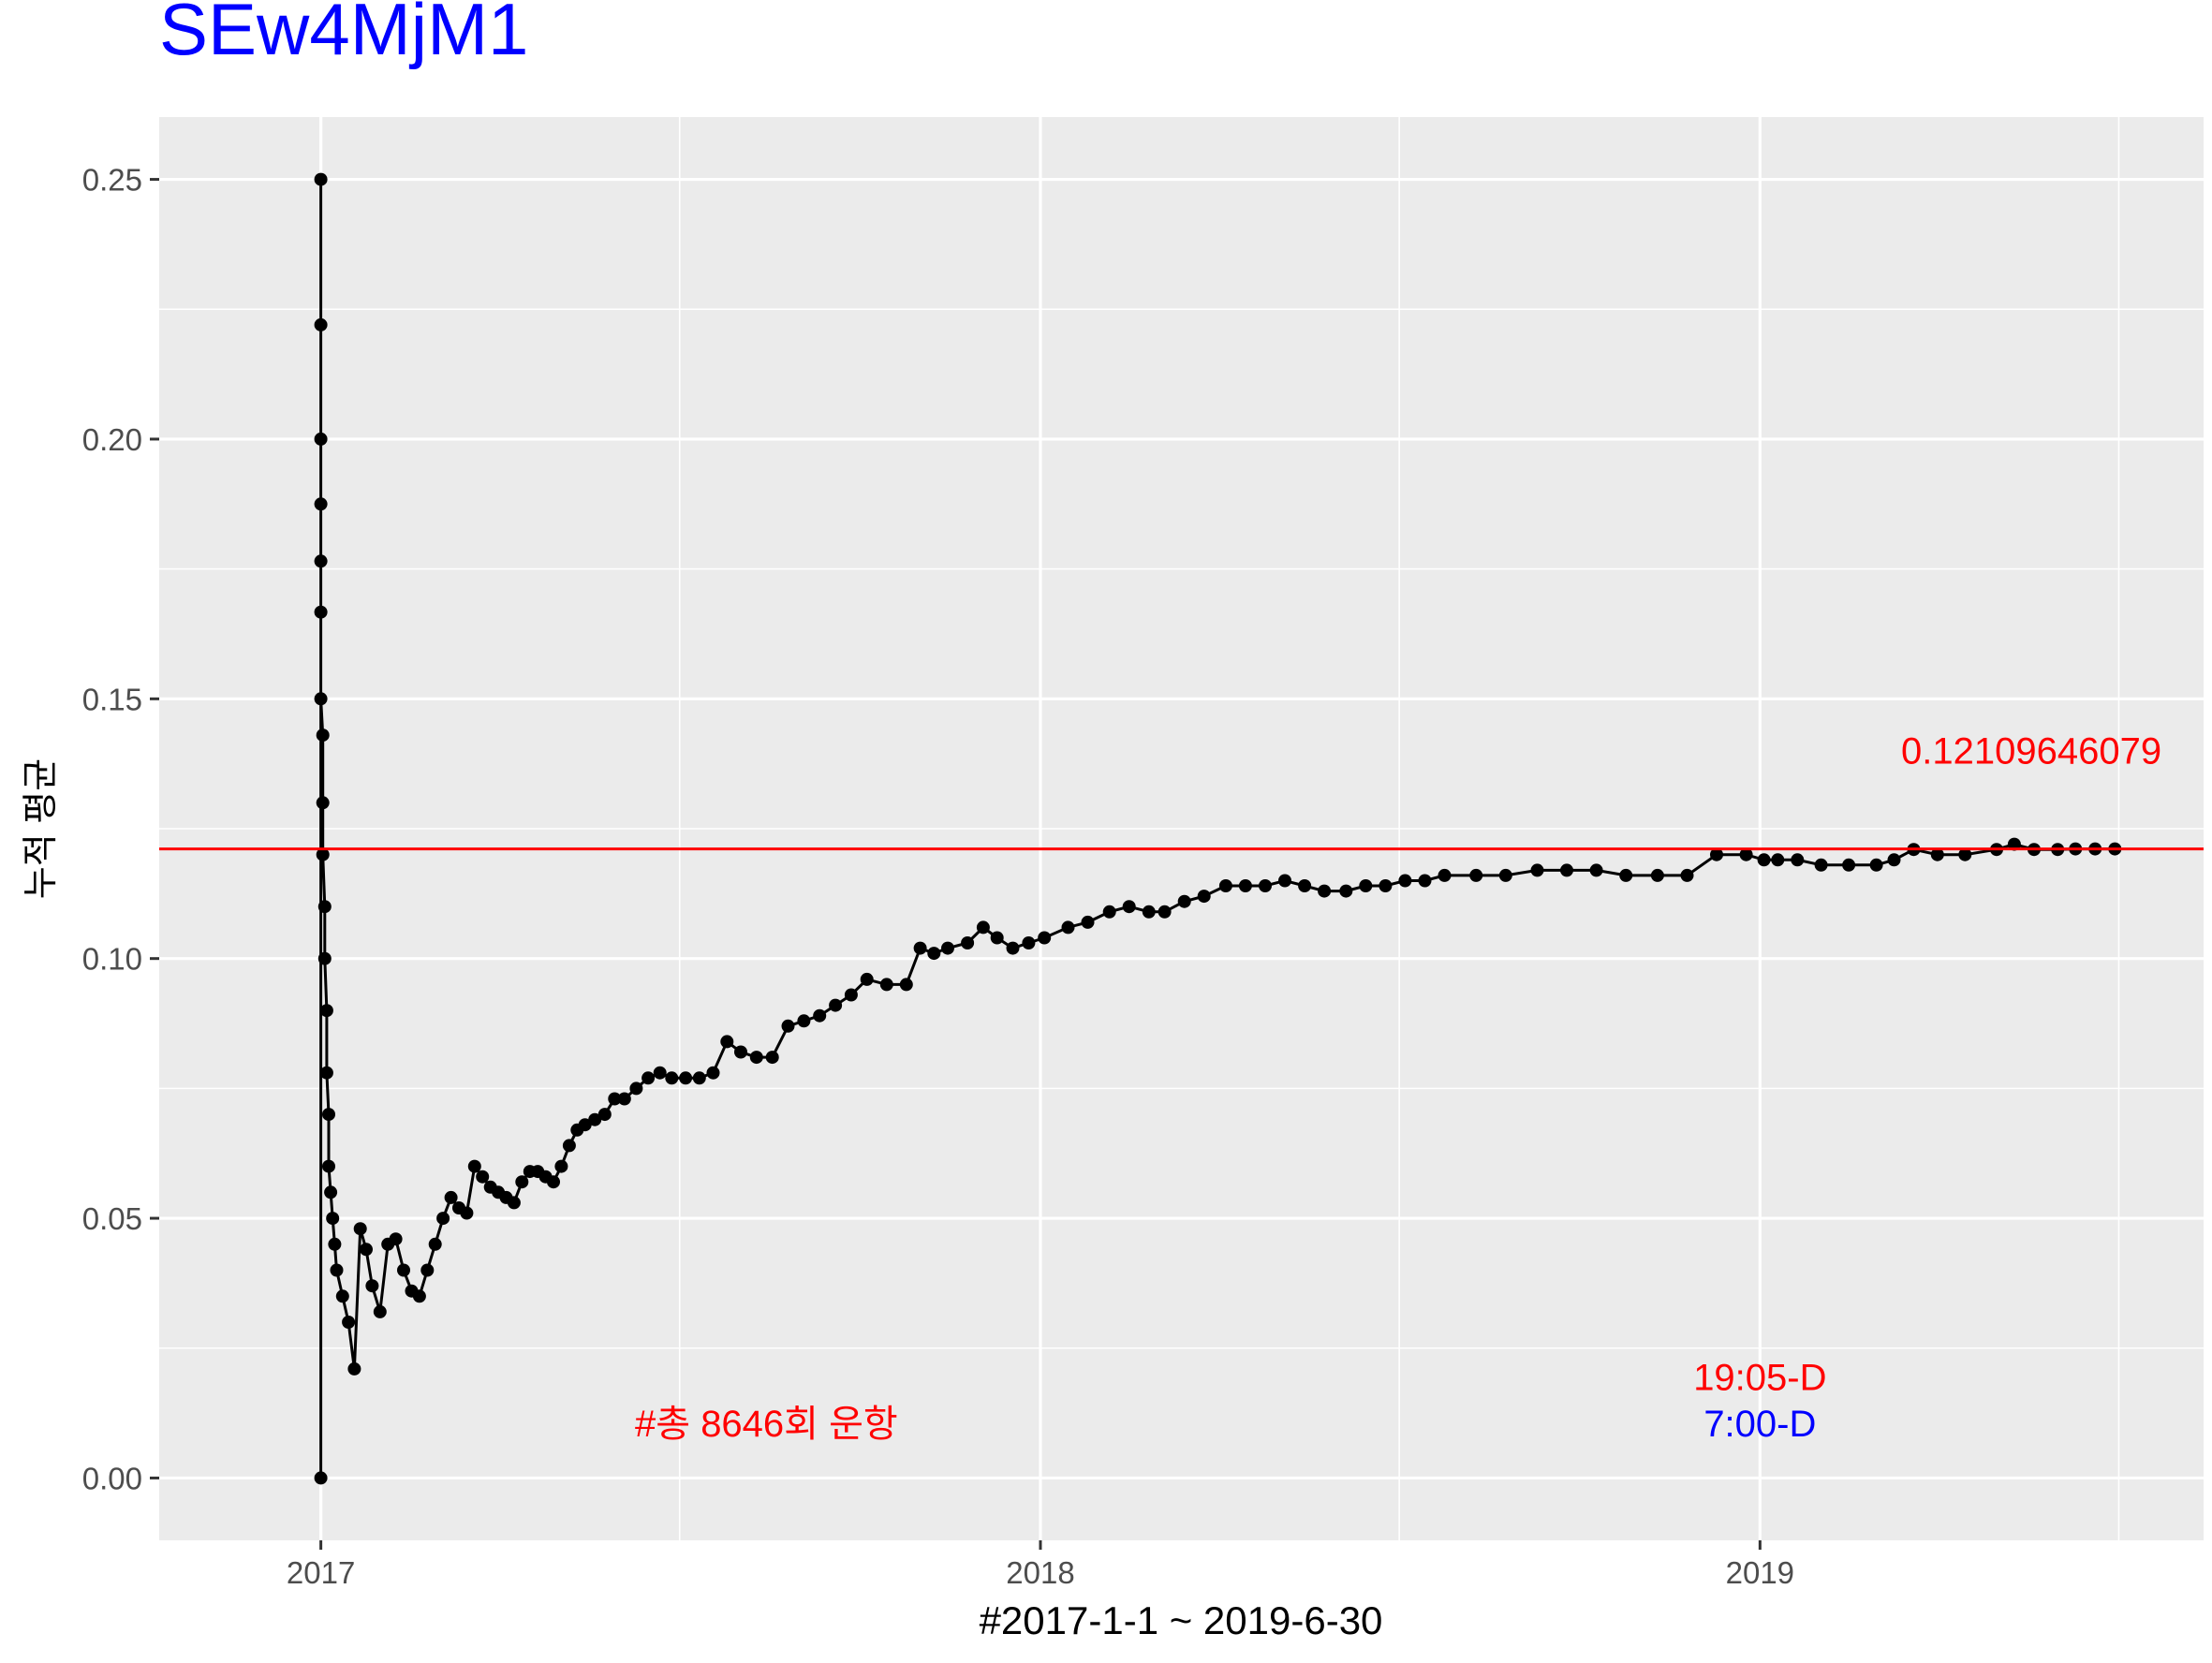  Describe the element at coordinates (1182, 791) in the screenshot. I see `reference-layer: 0.12109646079` at that location.